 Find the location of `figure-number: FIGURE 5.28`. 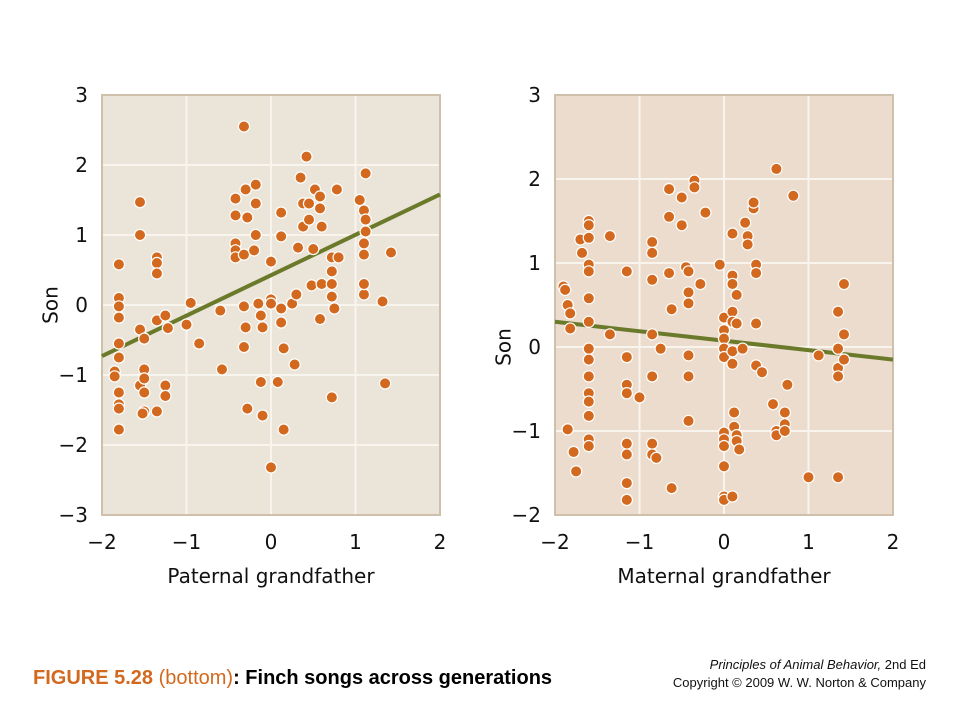

figure-number: FIGURE 5.28 is located at coordinates (93, 678).